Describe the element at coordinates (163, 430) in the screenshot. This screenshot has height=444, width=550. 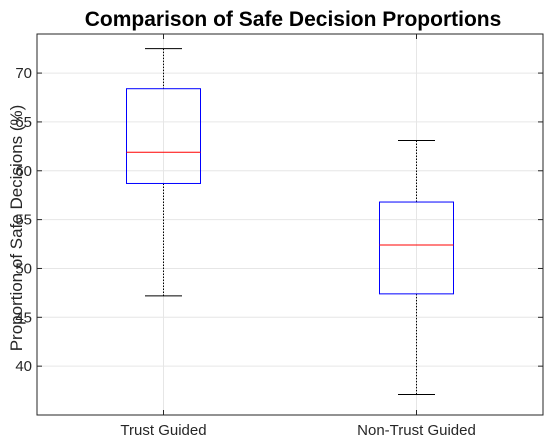
I see `x-tick-label: Trust Guided` at that location.